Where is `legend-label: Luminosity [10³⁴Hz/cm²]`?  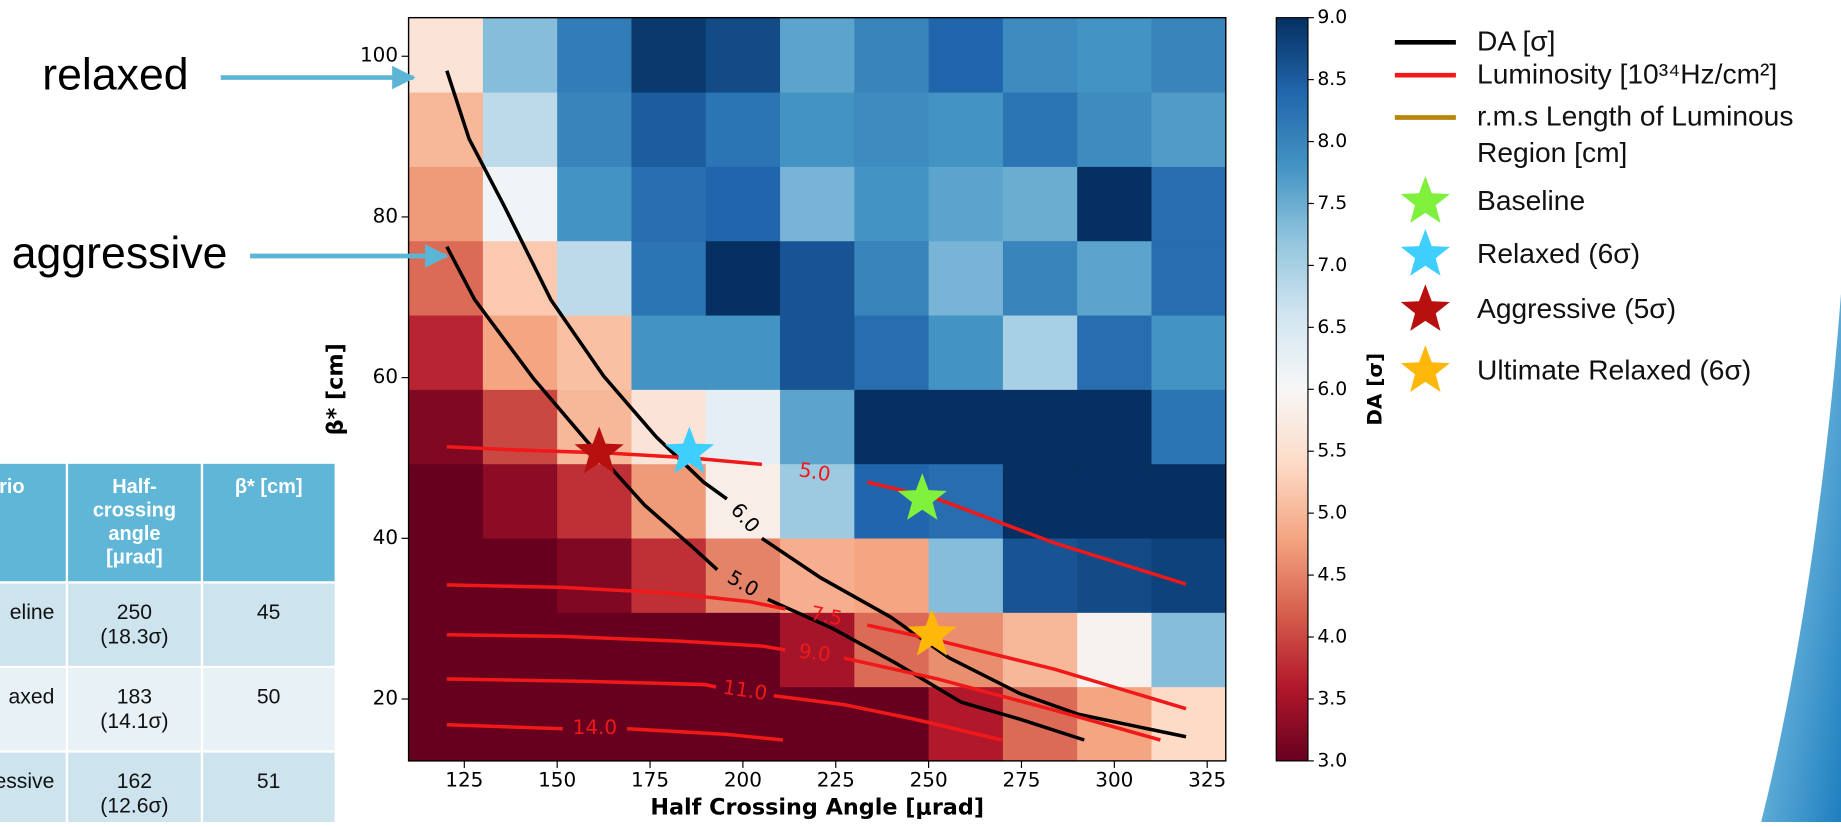 legend-label: Luminosity [10³⁴Hz/cm²] is located at coordinates (1627, 74).